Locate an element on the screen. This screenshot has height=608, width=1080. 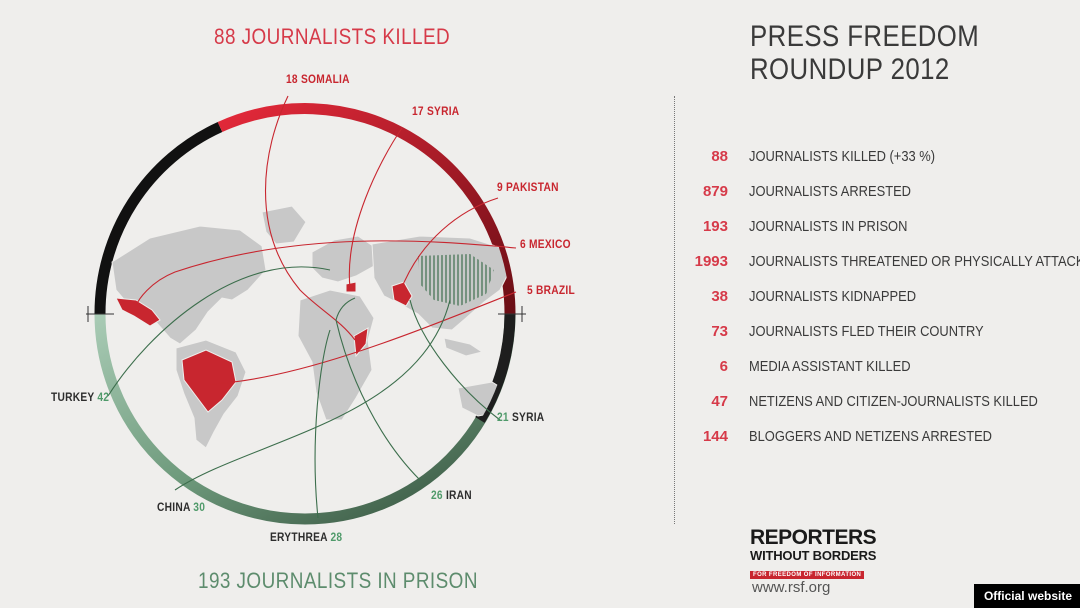
greenland is located at coordinates (284, 225).